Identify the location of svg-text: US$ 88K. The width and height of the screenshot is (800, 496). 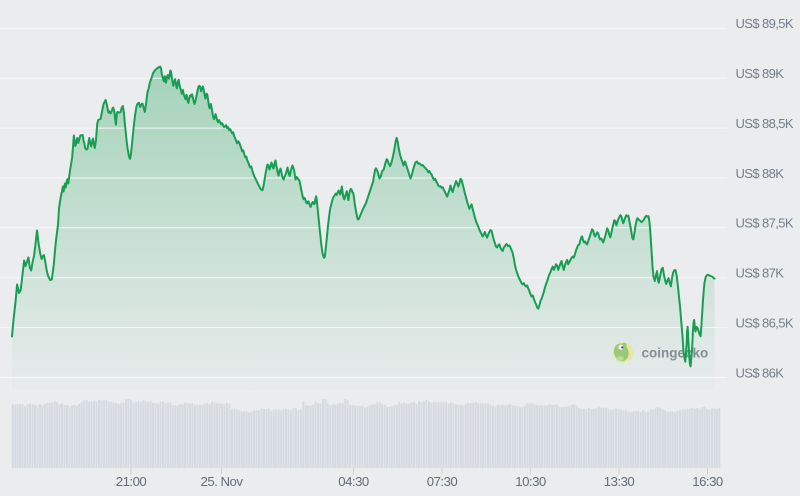
(760, 173).